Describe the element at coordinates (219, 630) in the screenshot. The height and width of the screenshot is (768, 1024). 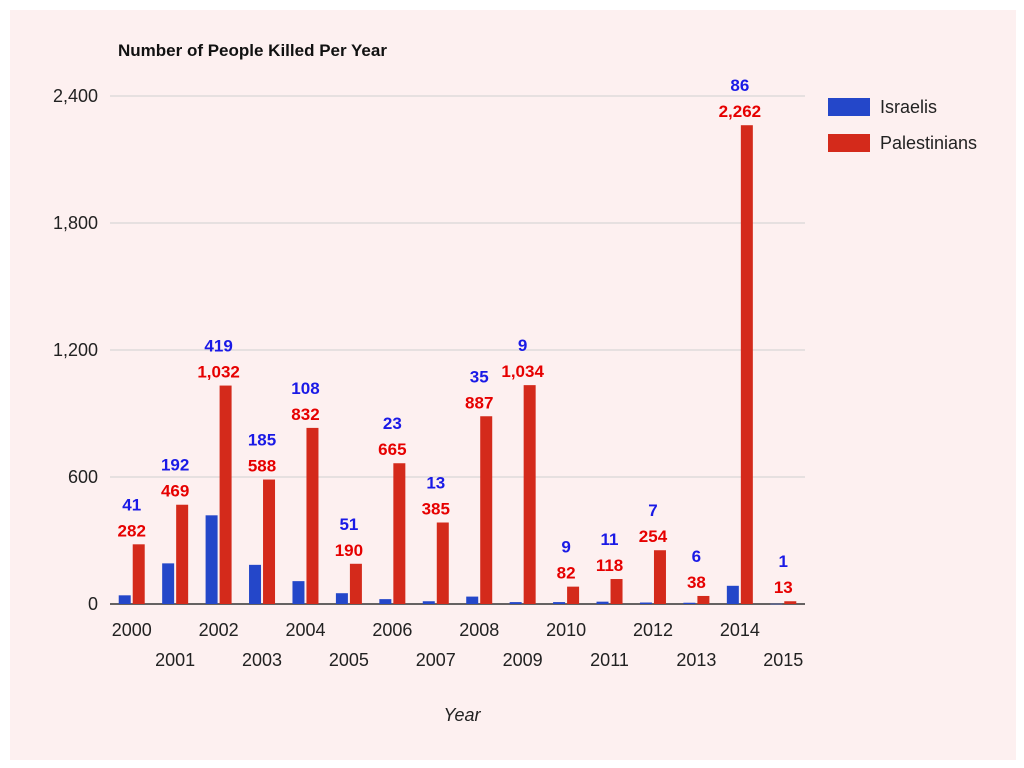
I see `x-tick-label: 2002` at that location.